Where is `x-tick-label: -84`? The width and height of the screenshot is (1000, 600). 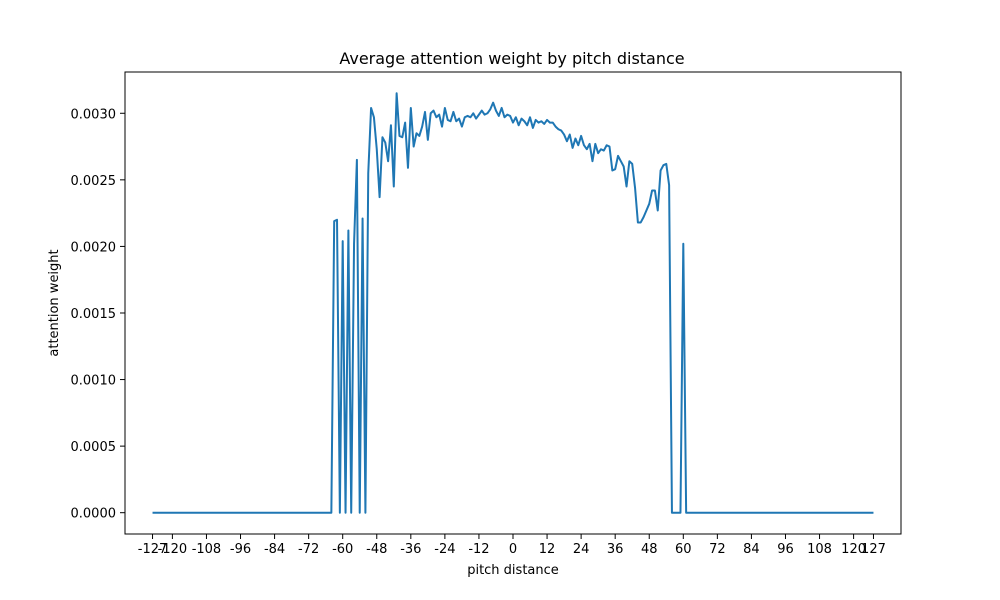
x-tick-label: -84 is located at coordinates (274, 549).